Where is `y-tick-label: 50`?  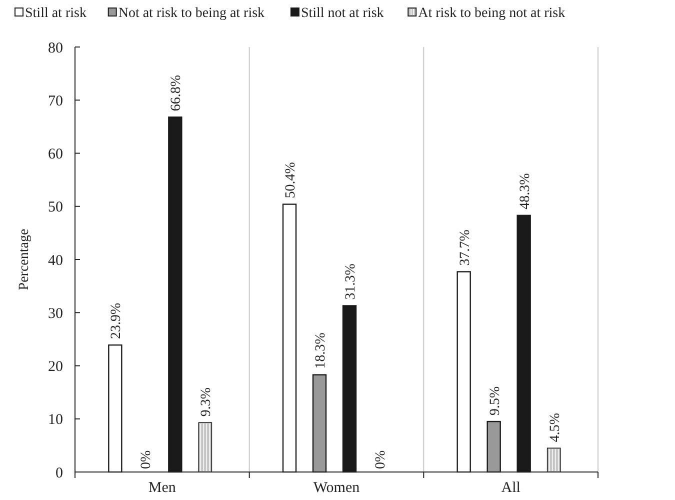
y-tick-label: 50 is located at coordinates (55, 208).